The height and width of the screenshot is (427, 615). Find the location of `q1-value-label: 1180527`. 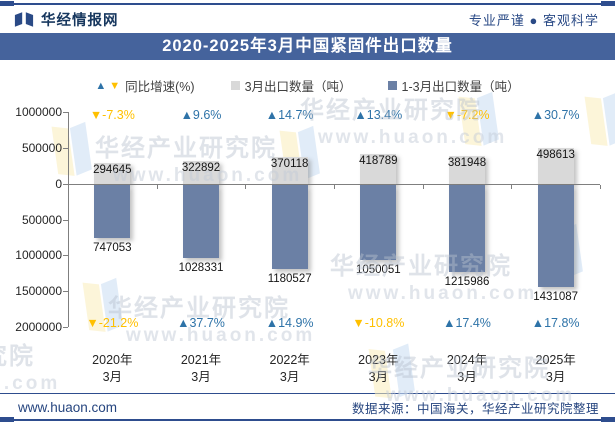

q1-value-label: 1180527 is located at coordinates (289, 279).